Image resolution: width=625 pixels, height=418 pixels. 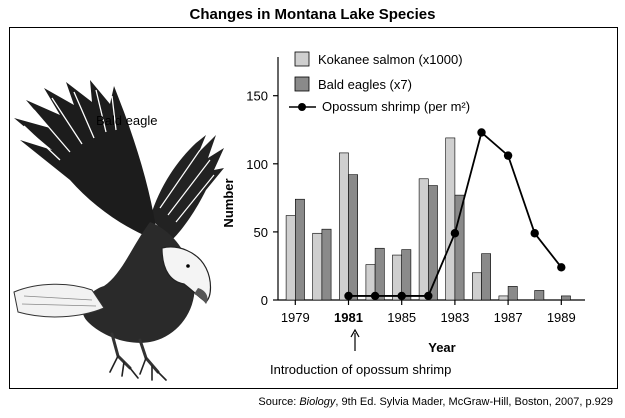 I want to click on eagle-tail, so click(x=59, y=300).